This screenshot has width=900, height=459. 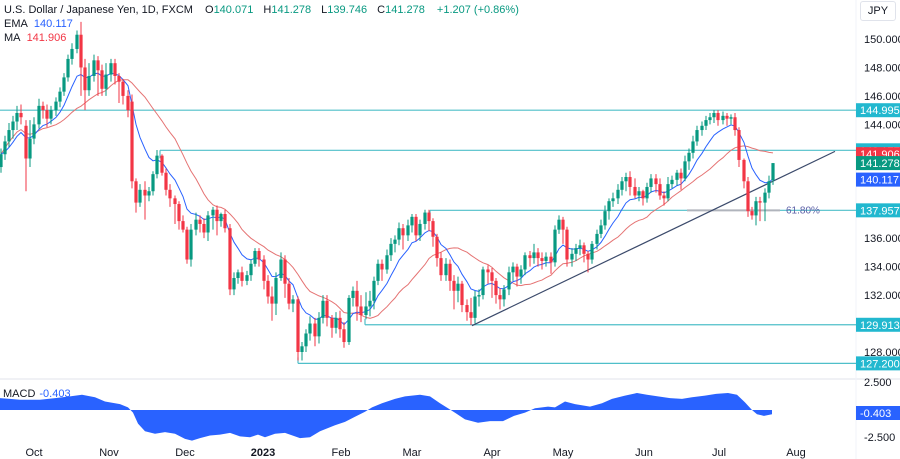 What do you see at coordinates (412, 453) in the screenshot?
I see `time-tick-label: Mar` at bounding box center [412, 453].